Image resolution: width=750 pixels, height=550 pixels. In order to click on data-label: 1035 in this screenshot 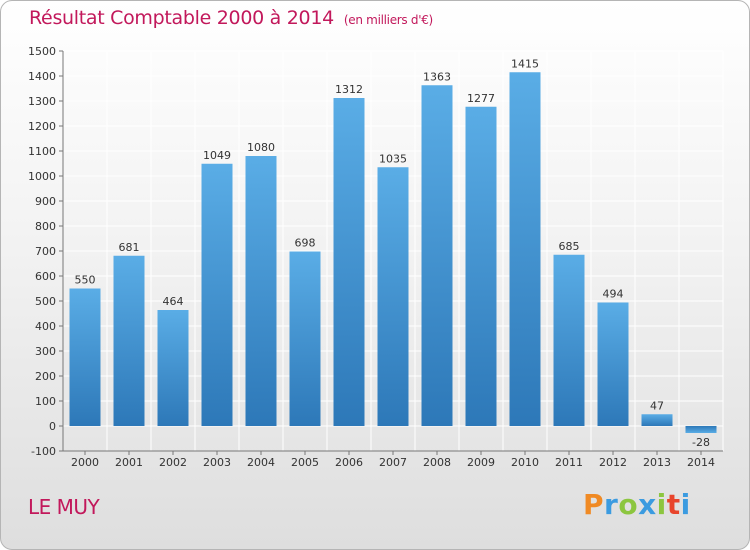, I will do `click(393, 158)`.